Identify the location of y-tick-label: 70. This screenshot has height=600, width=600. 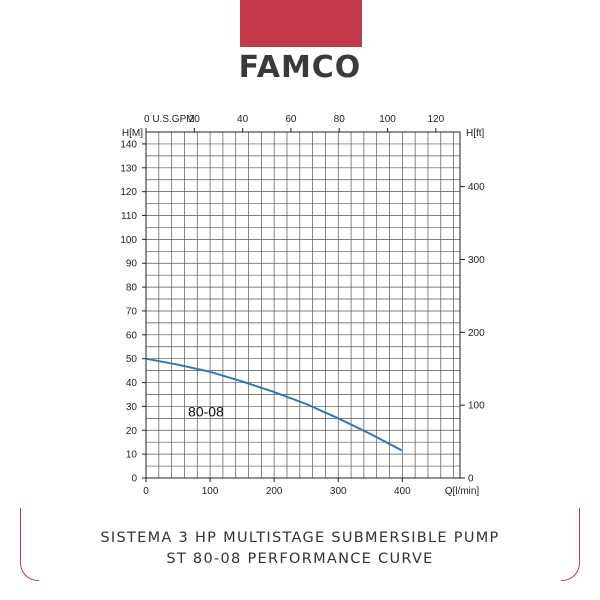
(132, 311).